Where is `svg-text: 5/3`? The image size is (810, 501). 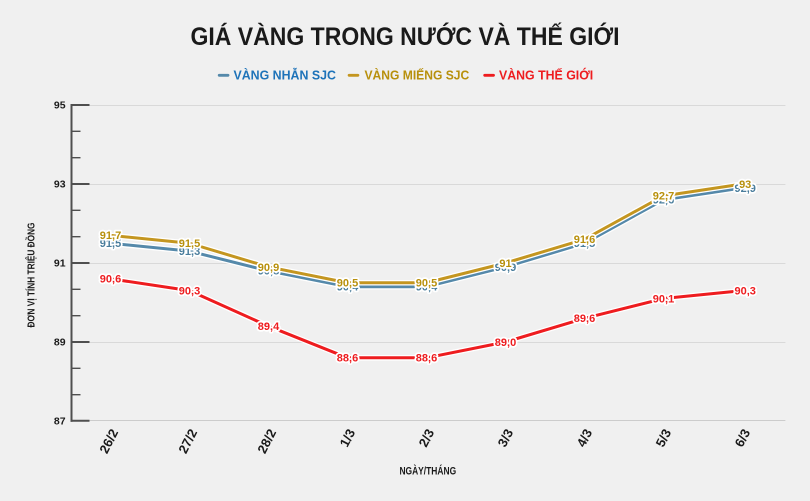 svg-text: 5/3 is located at coordinates (664, 437).